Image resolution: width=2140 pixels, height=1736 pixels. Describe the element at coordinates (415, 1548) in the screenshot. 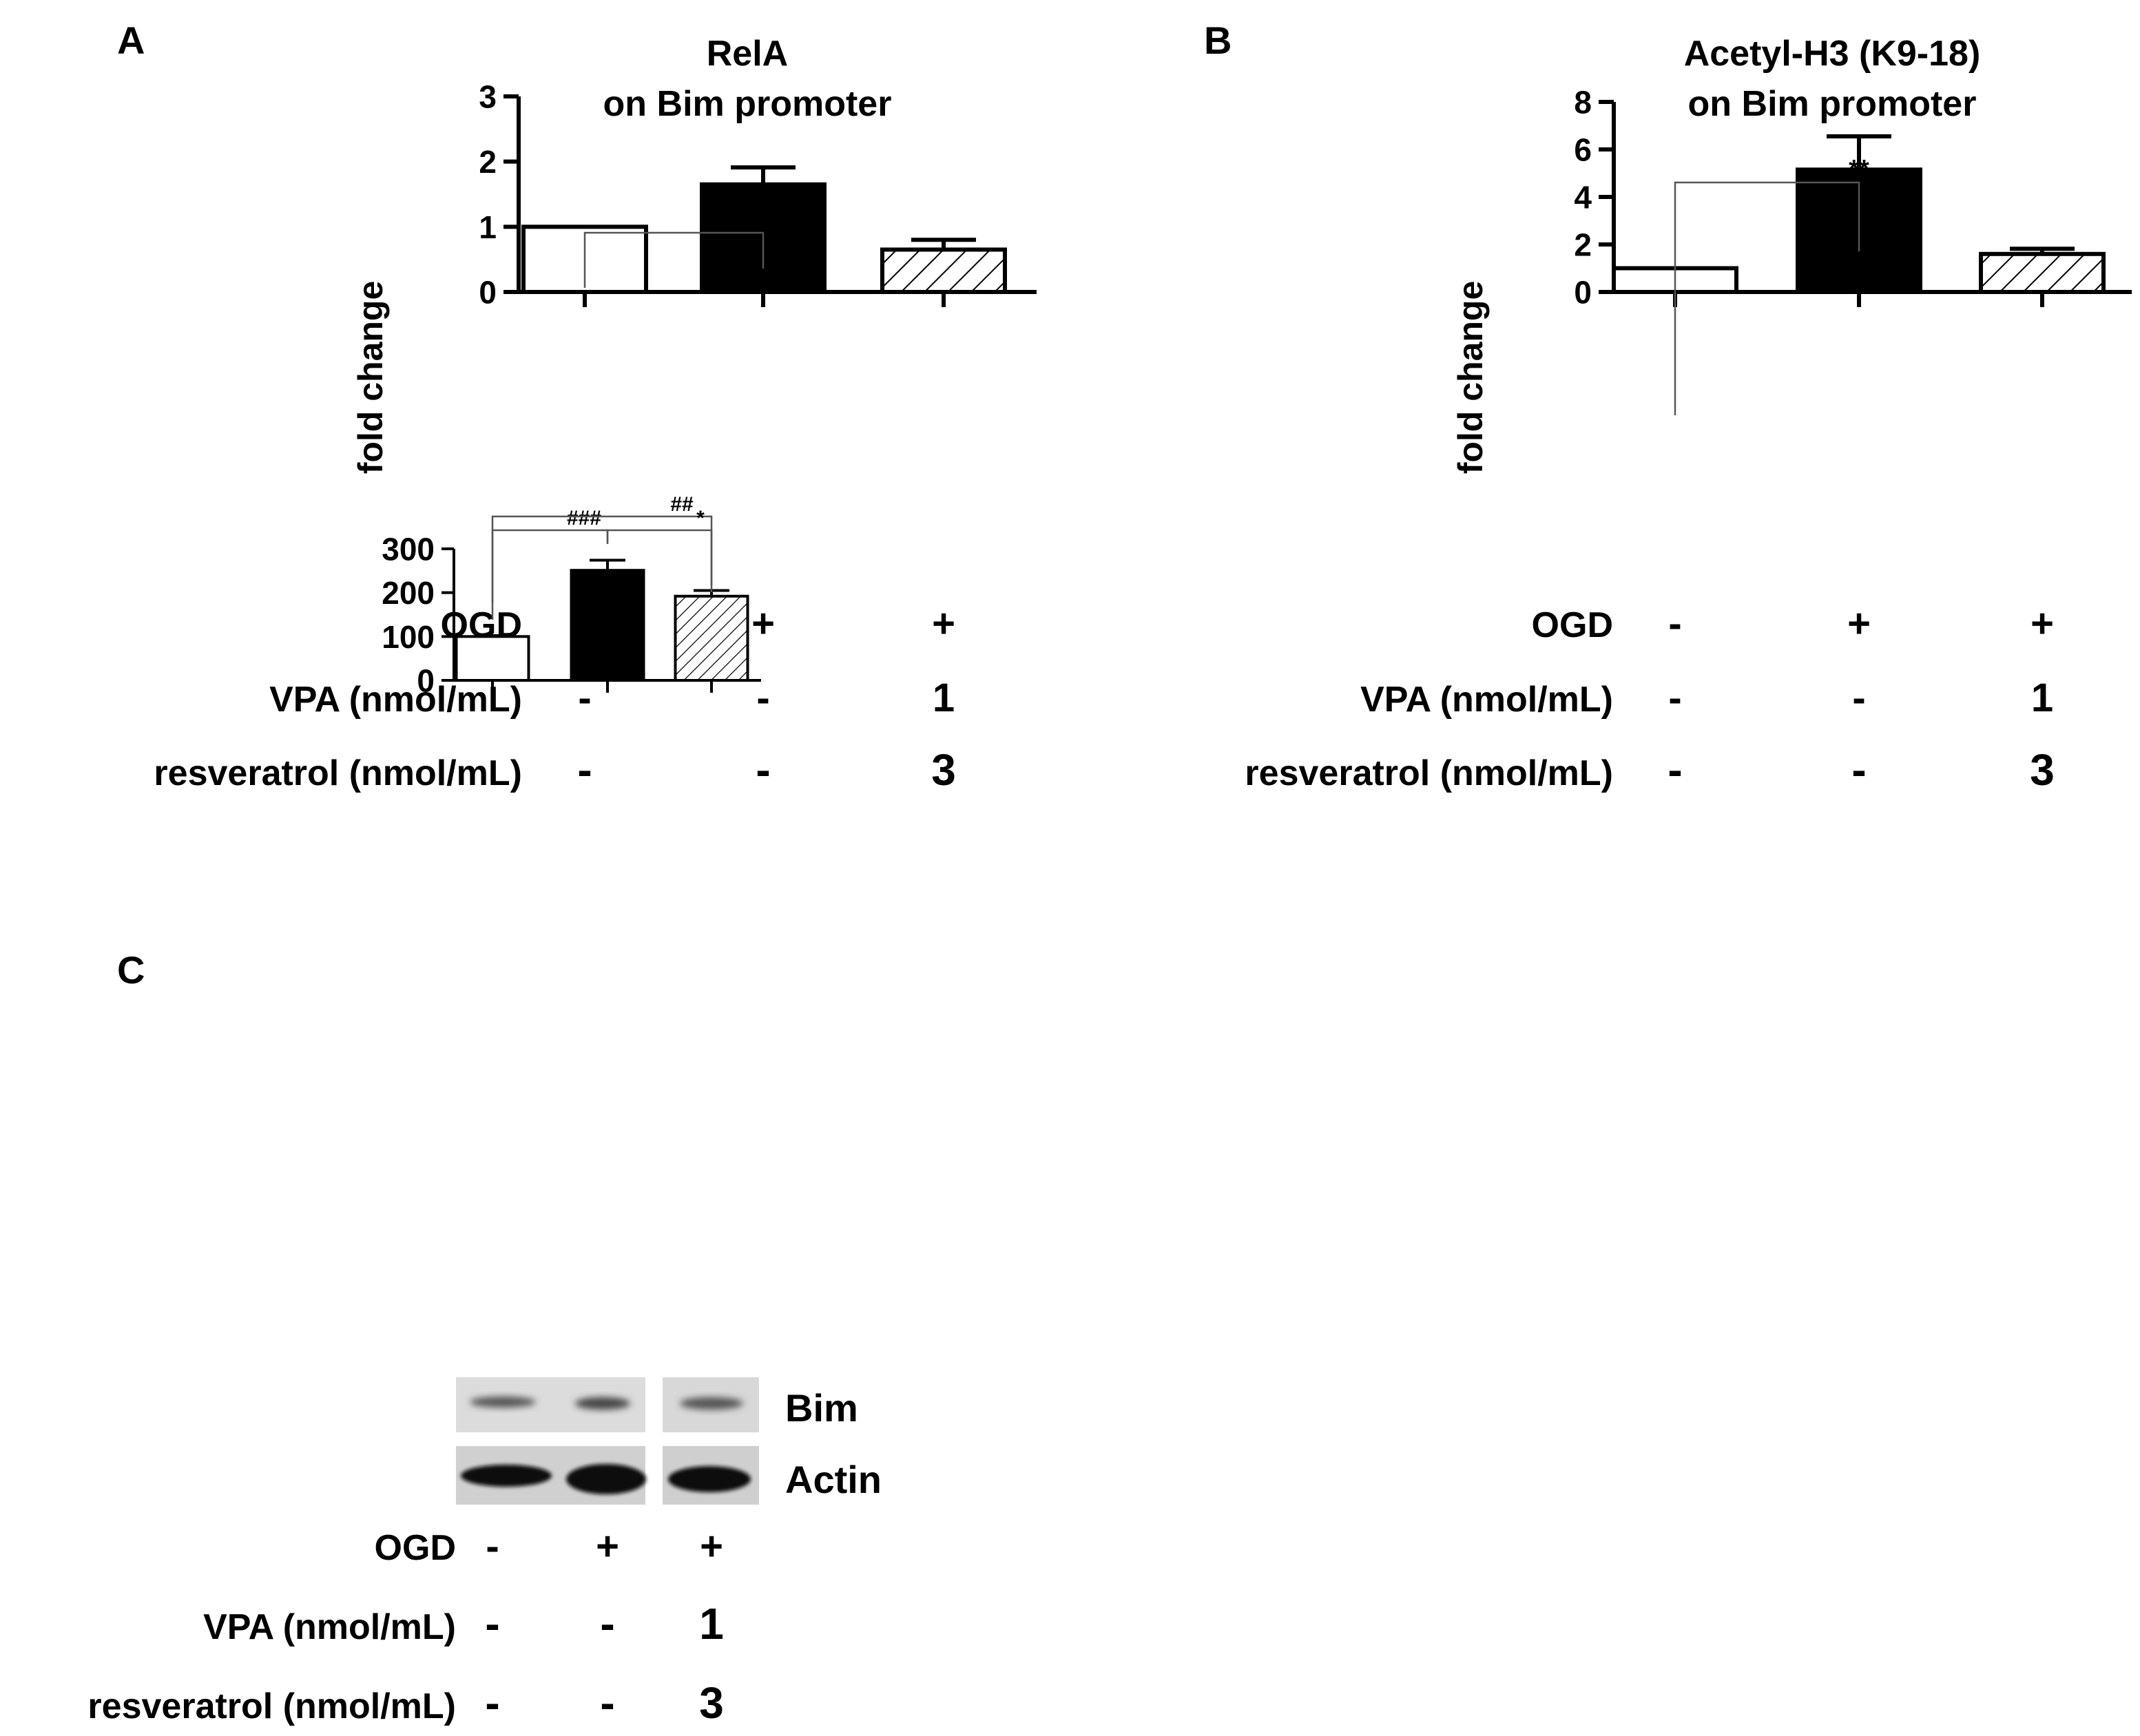

I see `chart-c-cond-label-ogd: OGD` at that location.